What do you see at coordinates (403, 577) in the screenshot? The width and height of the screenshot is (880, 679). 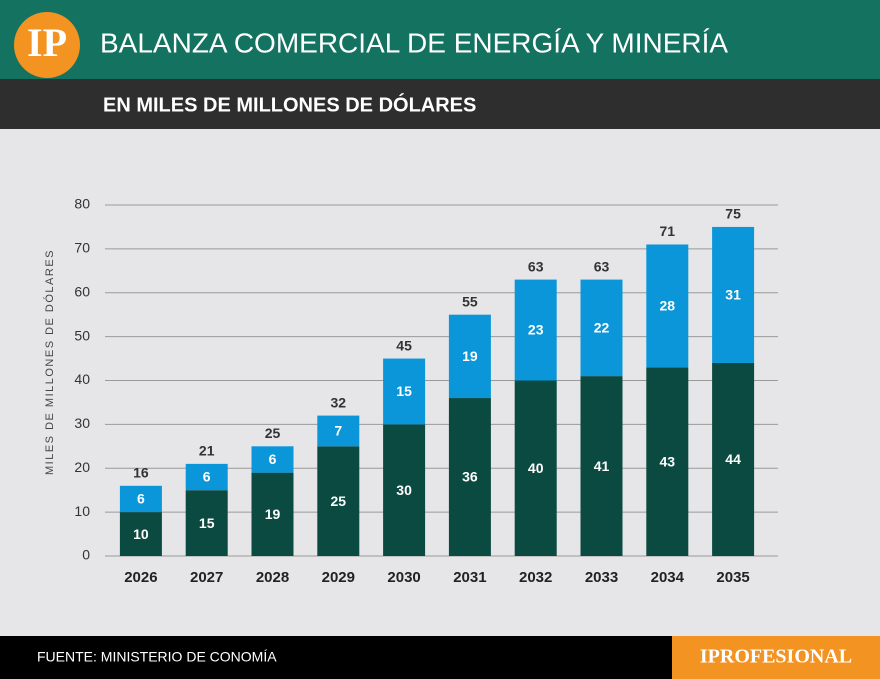 I see `x-tick-label: 2030` at bounding box center [403, 577].